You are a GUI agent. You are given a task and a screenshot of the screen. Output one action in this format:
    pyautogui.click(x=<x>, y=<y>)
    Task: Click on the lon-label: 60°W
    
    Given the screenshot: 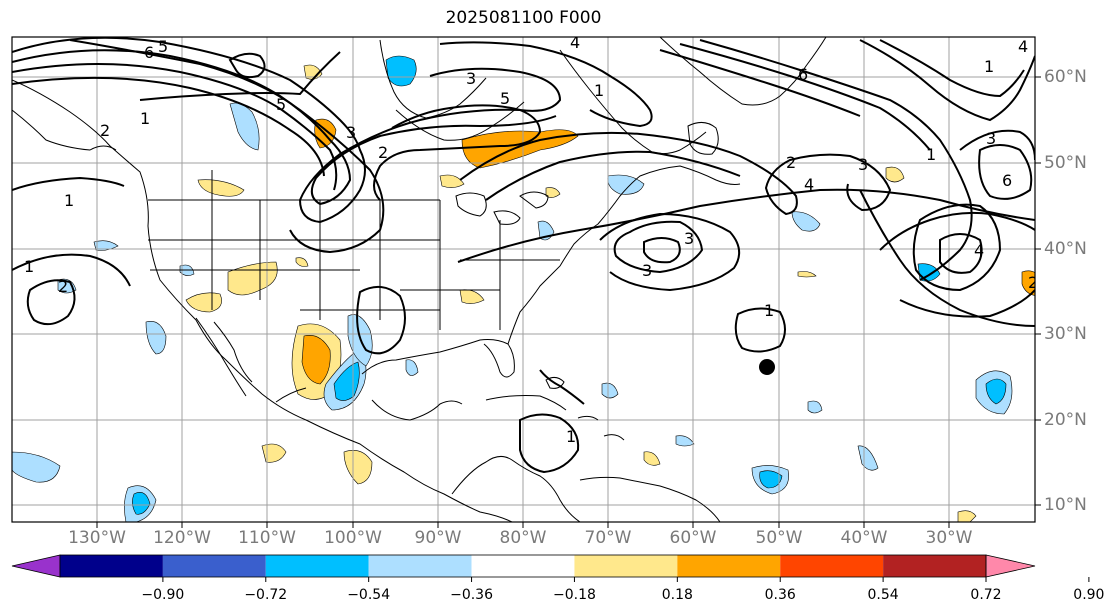 What is the action you would take?
    pyautogui.click(x=693, y=538)
    